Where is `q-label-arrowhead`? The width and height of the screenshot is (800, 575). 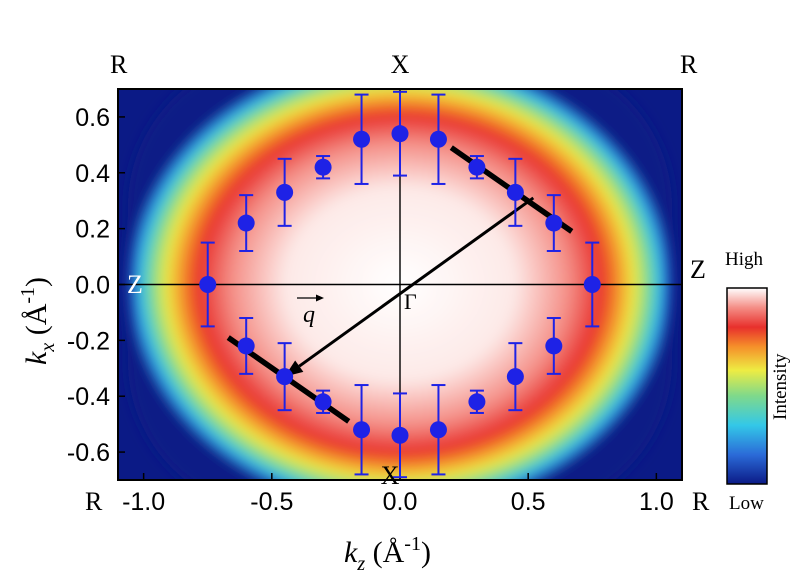
q-label-arrowhead is located at coordinates (320, 298).